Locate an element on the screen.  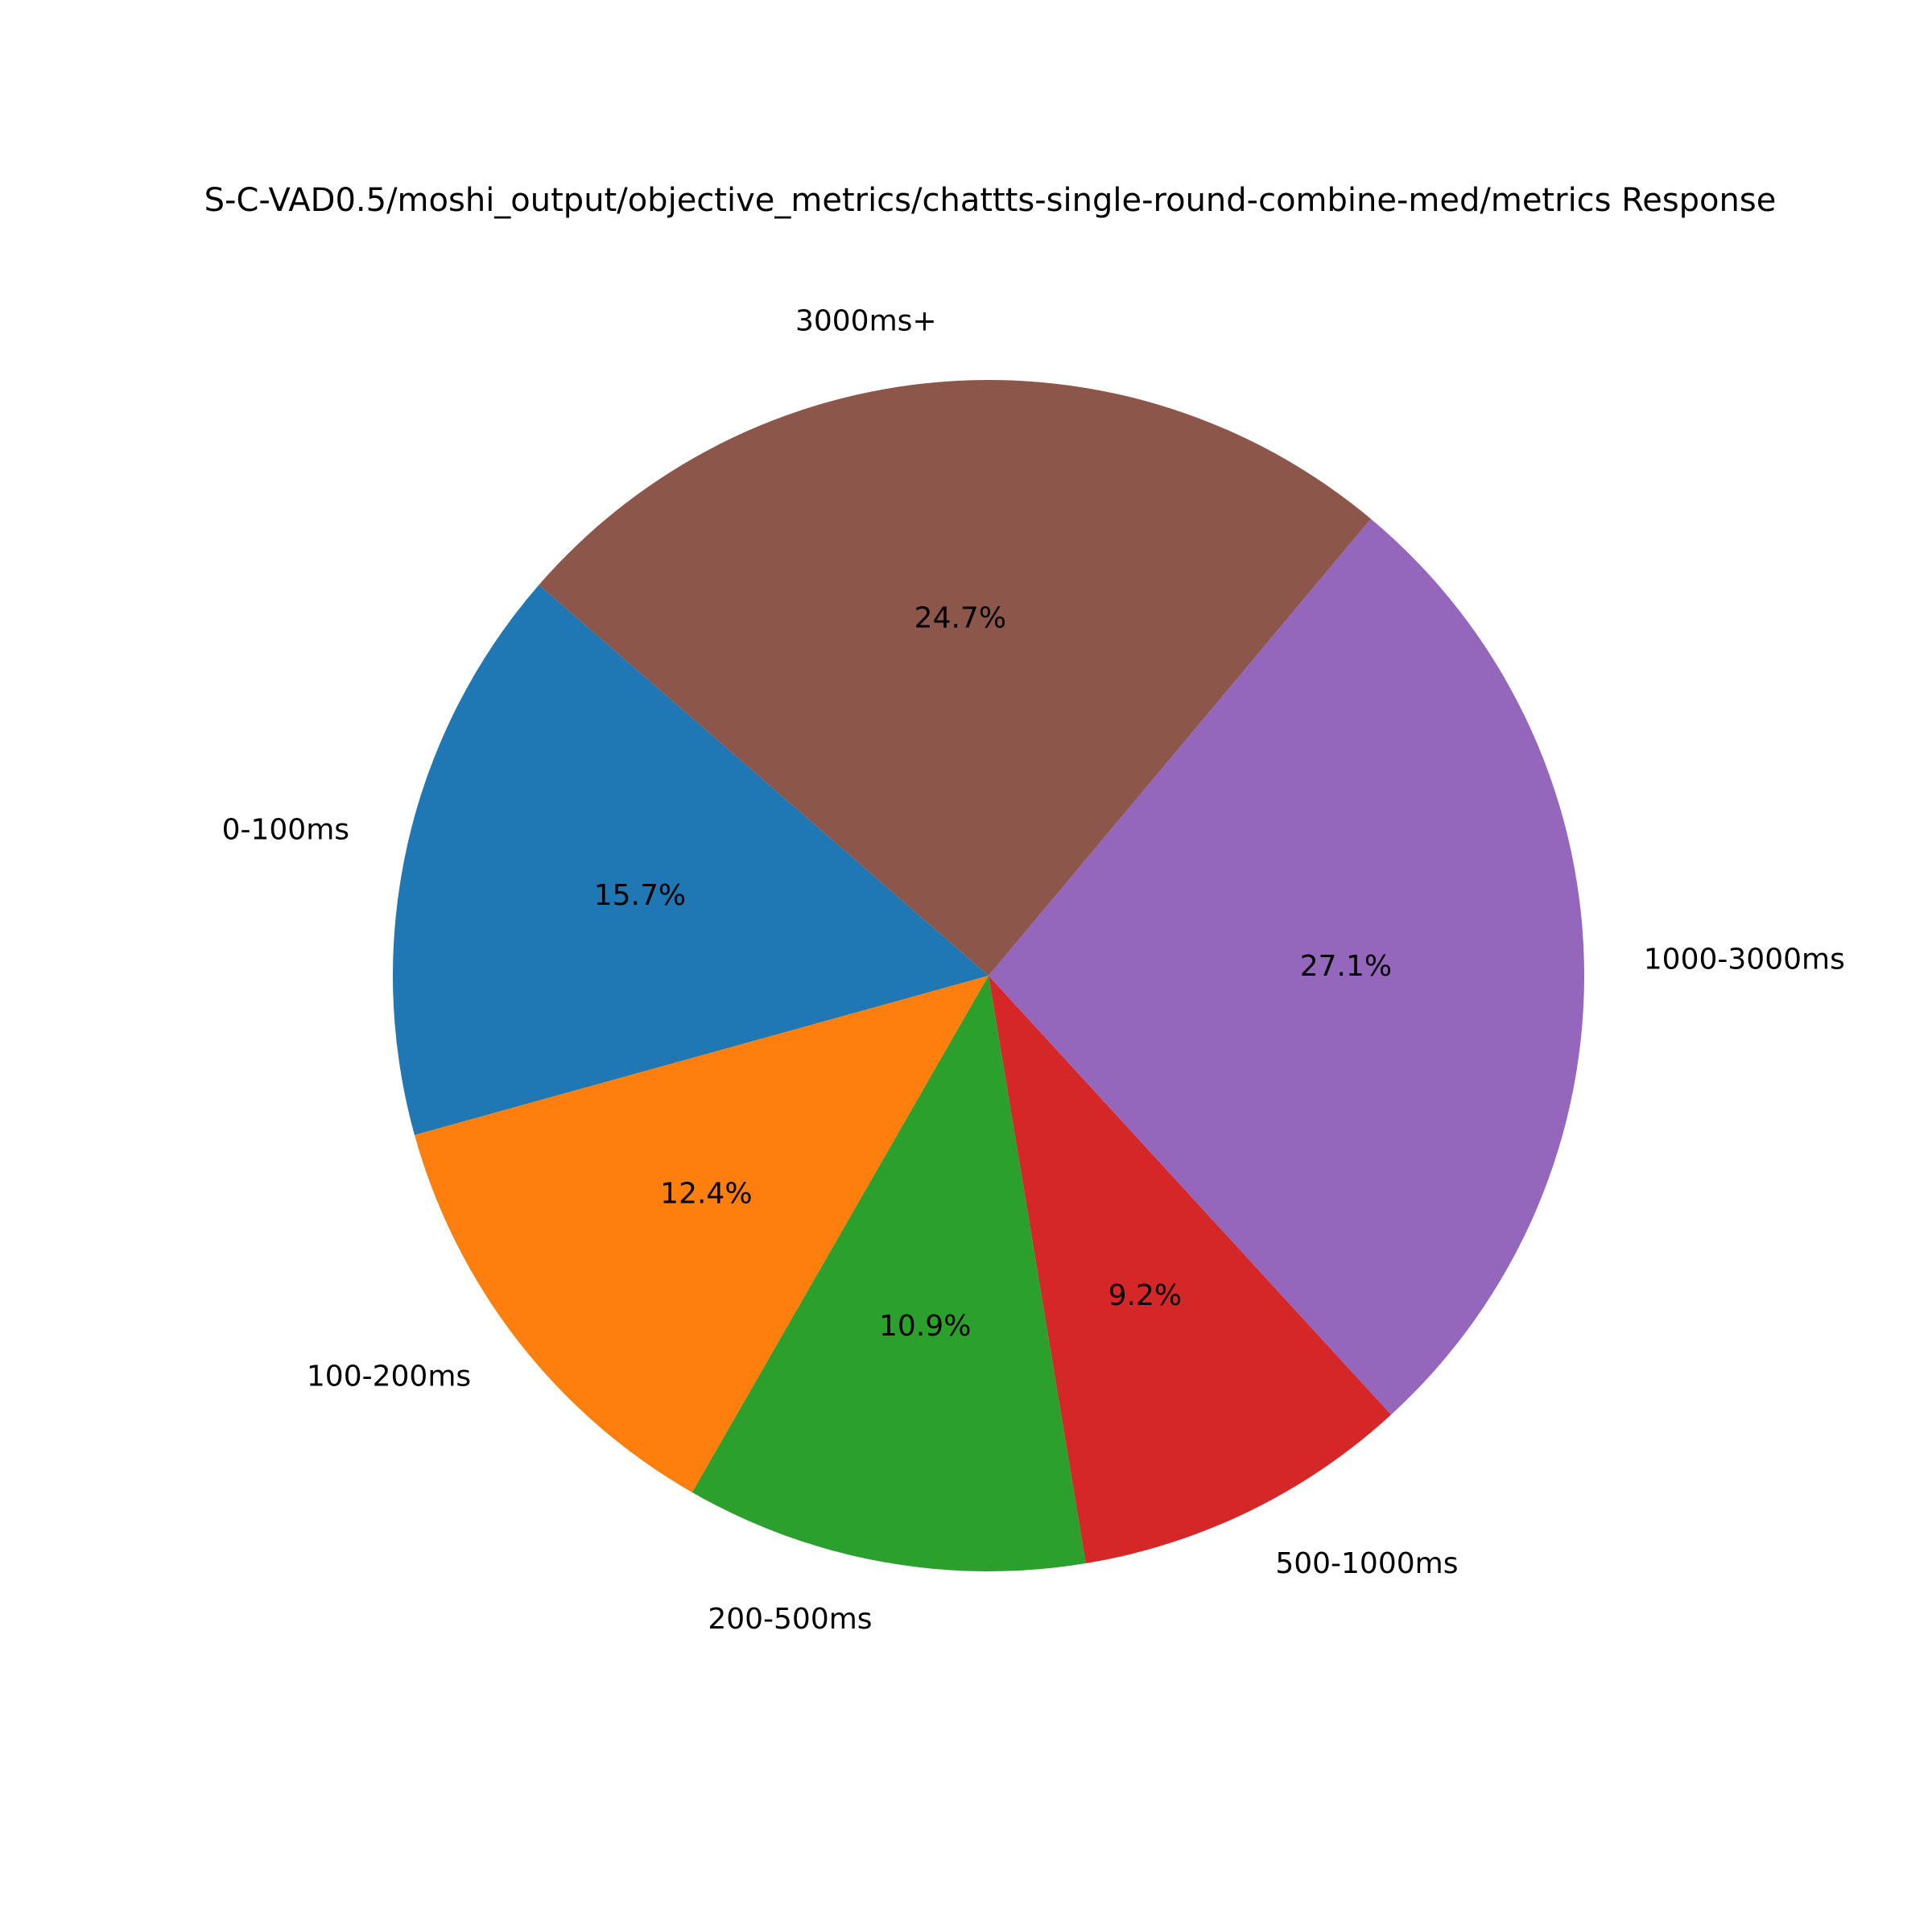
pct-label-200-500ms: 10.9% is located at coordinates (925, 1326).